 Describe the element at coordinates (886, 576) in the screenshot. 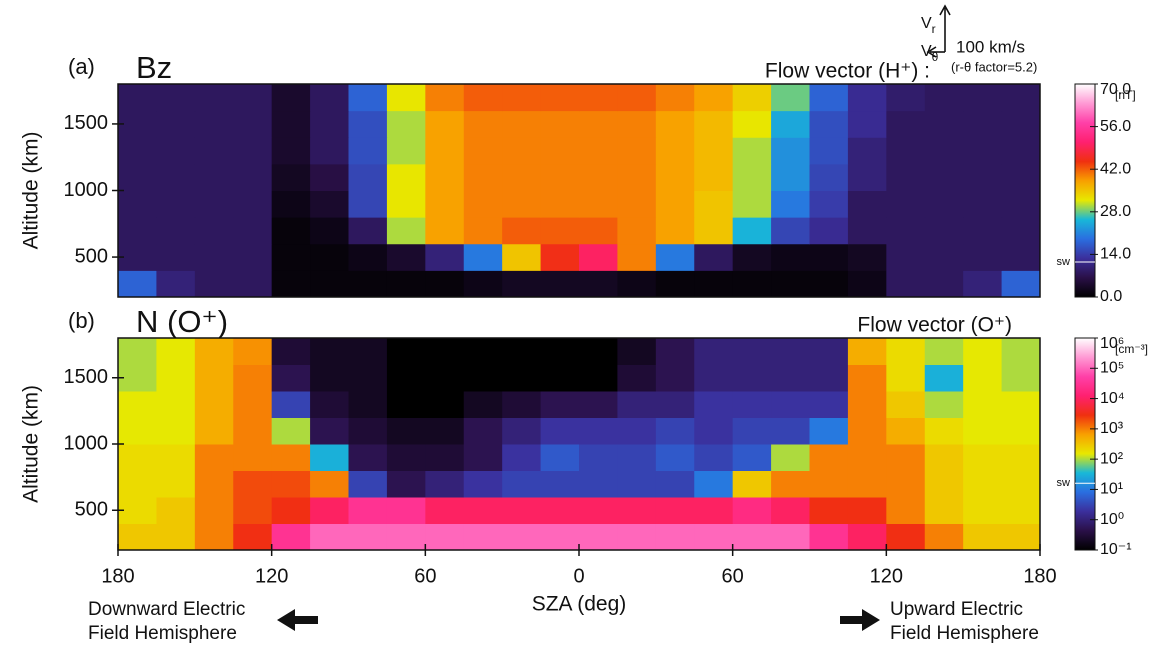

I see `x-tick-label: 120` at that location.